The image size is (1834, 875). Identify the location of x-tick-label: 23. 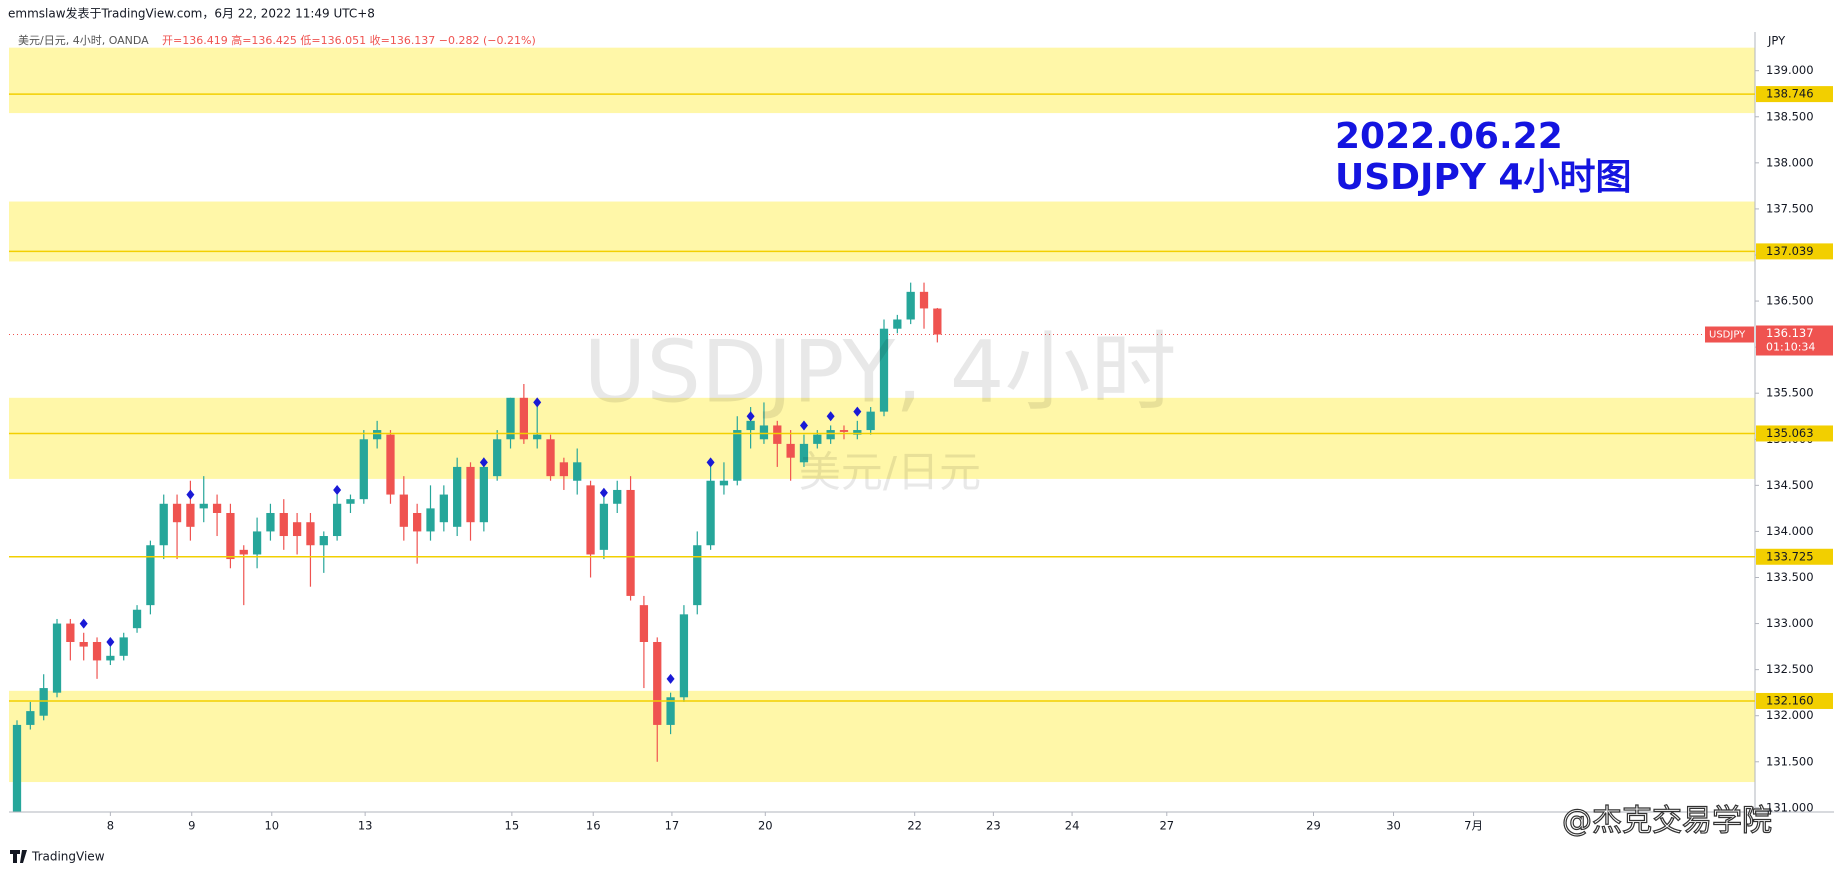
(993, 826).